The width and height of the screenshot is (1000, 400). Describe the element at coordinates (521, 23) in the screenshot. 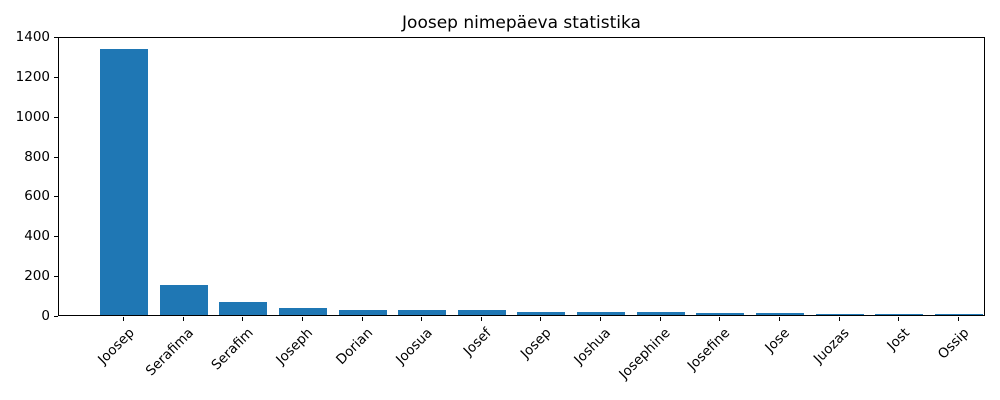

I see `chart-title: Joosep nimepäeva statistika` at that location.